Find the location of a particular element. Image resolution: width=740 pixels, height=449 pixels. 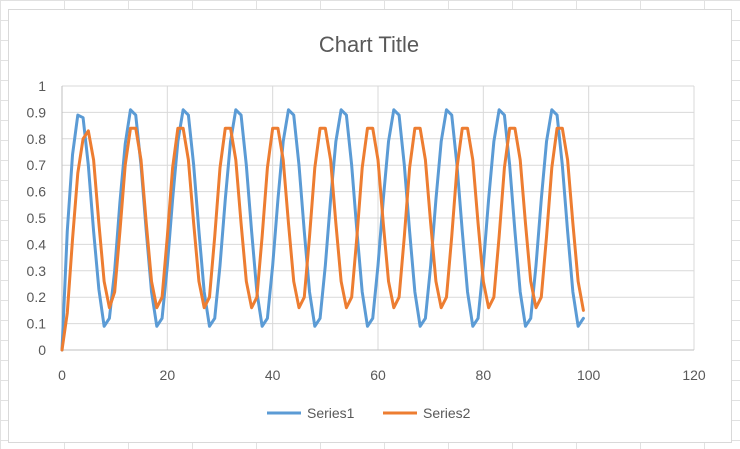

x-tick-label: 20 is located at coordinates (168, 375).